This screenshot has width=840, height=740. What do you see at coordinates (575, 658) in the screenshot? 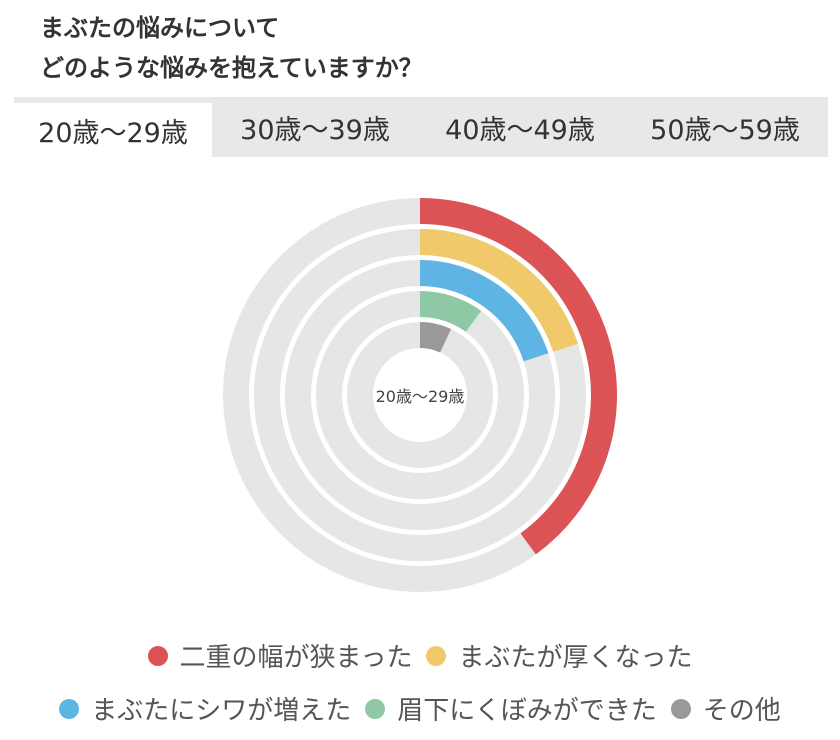
I see `legend-label: まぶたが厚くなった` at bounding box center [575, 658].